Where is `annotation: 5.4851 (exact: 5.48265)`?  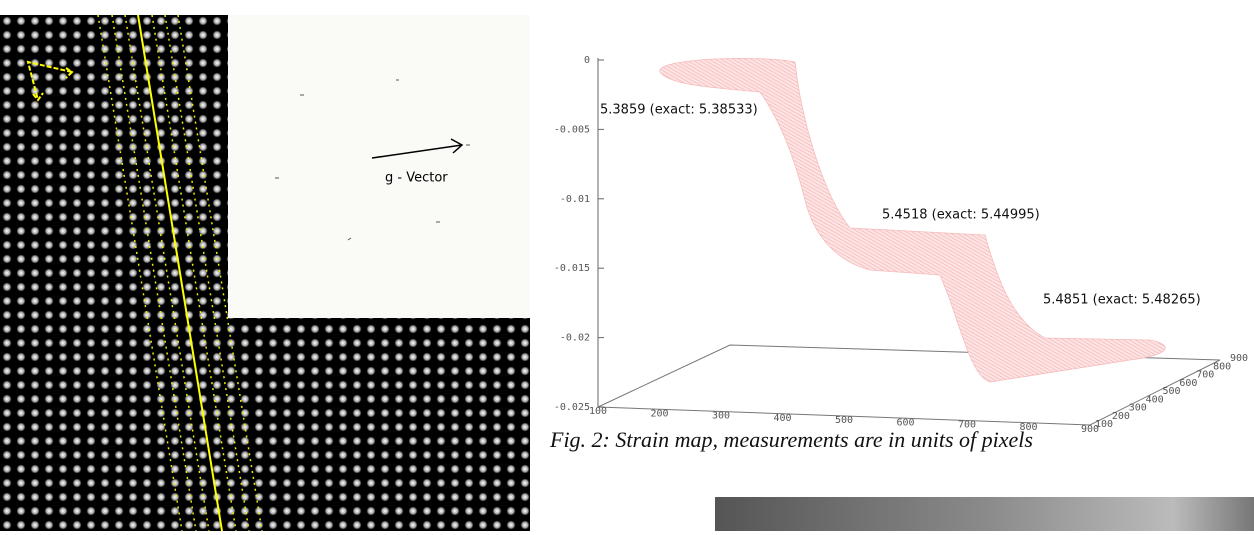 annotation: 5.4851 (exact: 5.48265) is located at coordinates (1122, 300).